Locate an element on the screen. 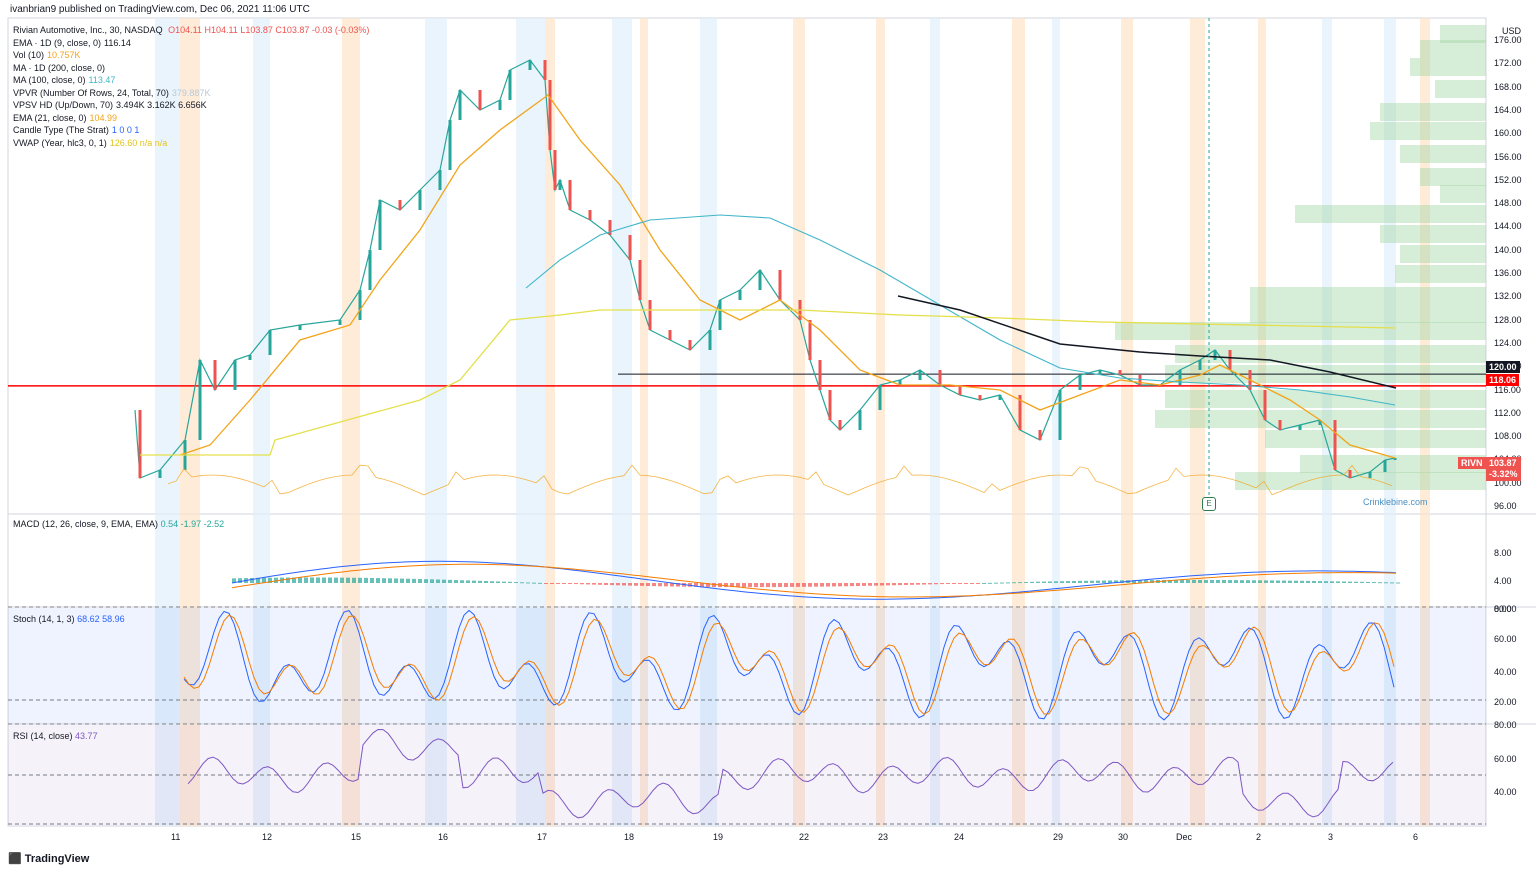 Image resolution: width=1536 pixels, height=872 pixels. legend-row-value: 3.494K 3.162K 6.656K is located at coordinates (161, 105).